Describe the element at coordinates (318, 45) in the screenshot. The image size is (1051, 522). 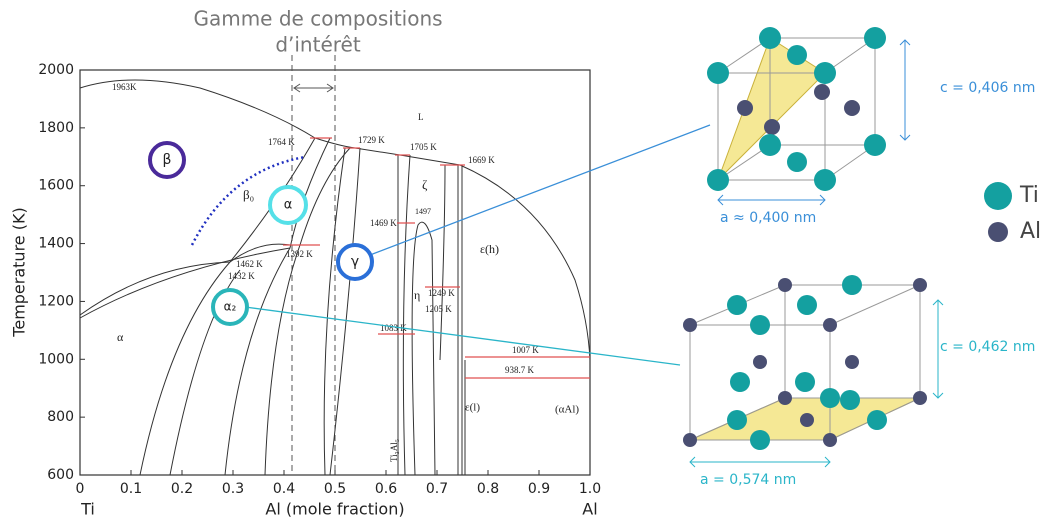
I see `title-line: d’intérêt` at that location.